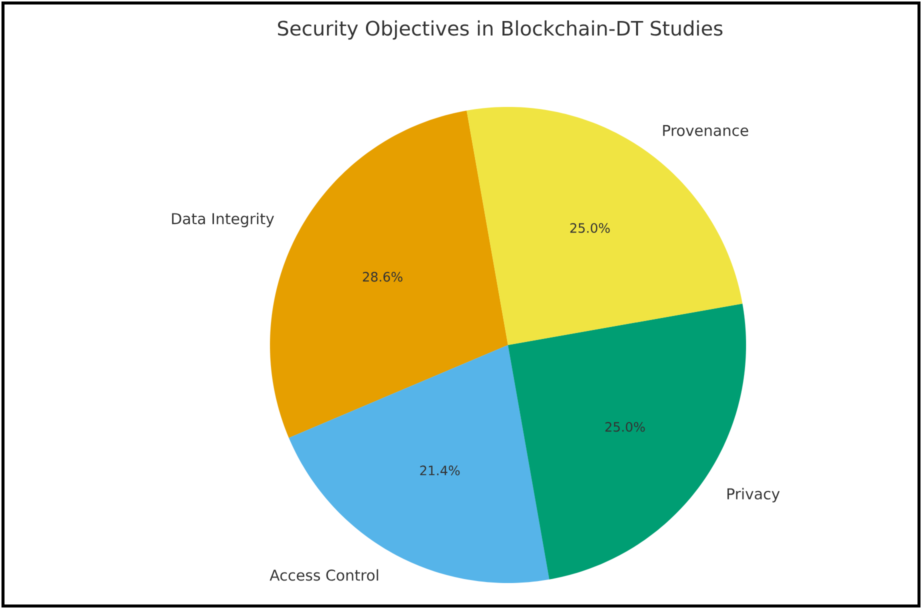 The height and width of the screenshot is (609, 922). Describe the element at coordinates (500, 30) in the screenshot. I see `chart-title: Security Objectives in Blockchain-DT Studies` at that location.